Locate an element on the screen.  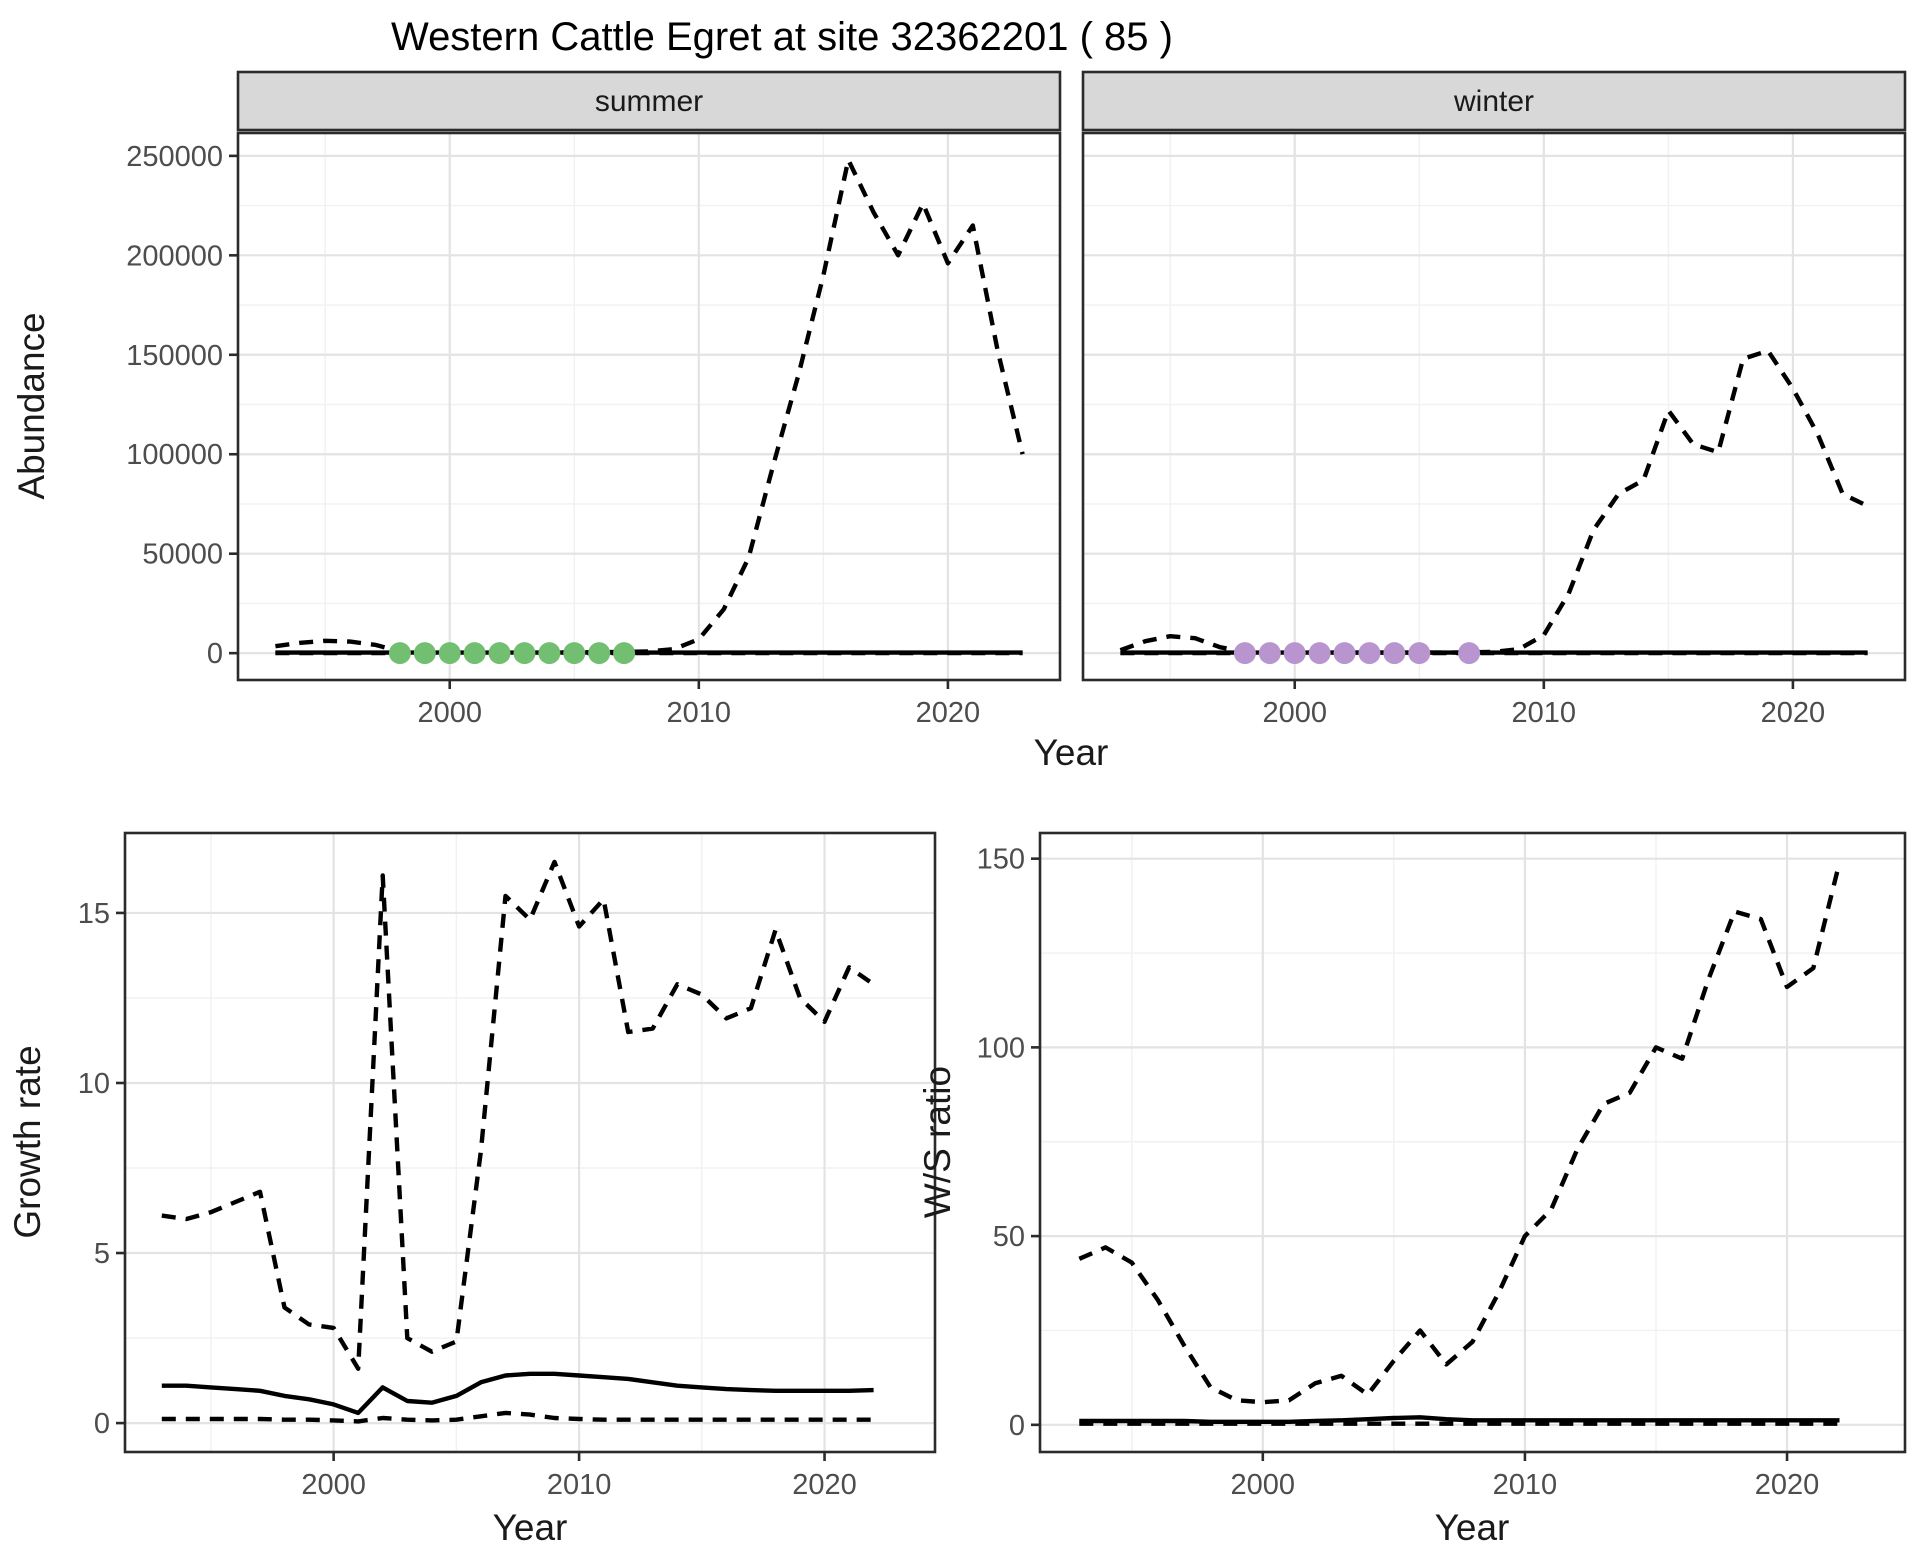
ws-upper-ci-line is located at coordinates (1460, 1133).